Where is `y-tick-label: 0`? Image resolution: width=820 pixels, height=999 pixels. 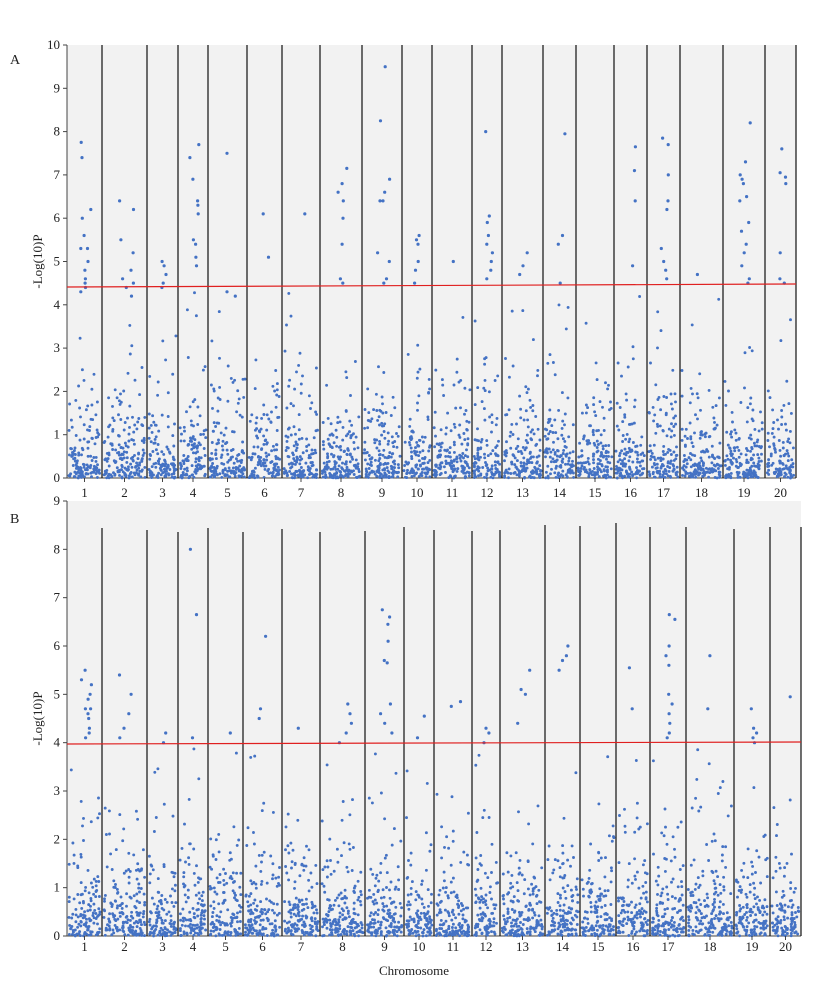
y-tick-label: 0 is located at coordinates (57, 935).